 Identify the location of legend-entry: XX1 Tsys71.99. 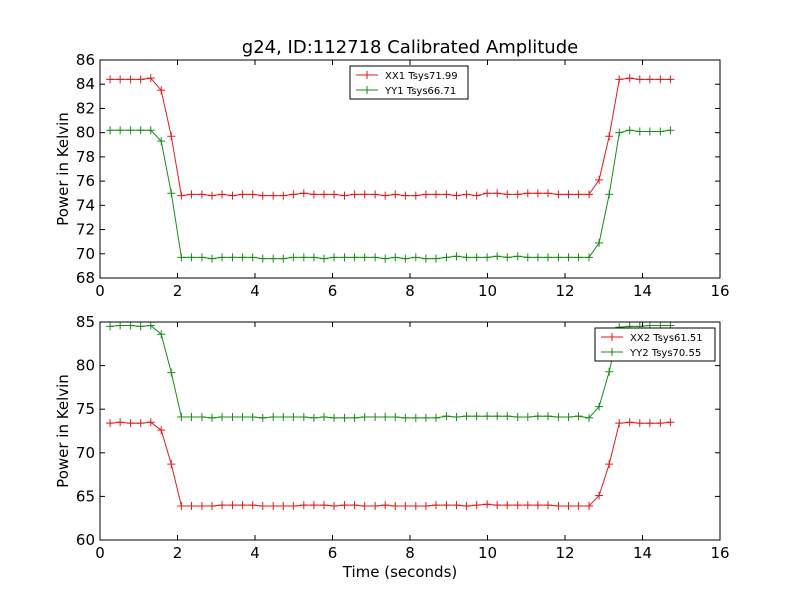
(407, 76).